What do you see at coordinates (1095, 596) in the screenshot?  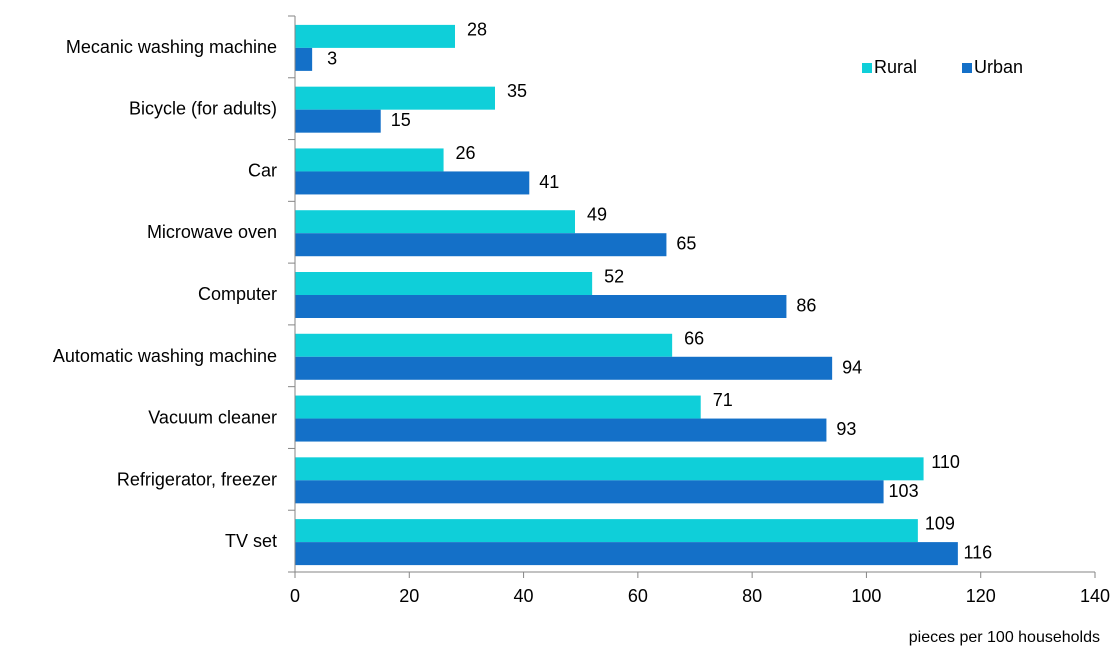 I see `x-tick-label: 140` at bounding box center [1095, 596].